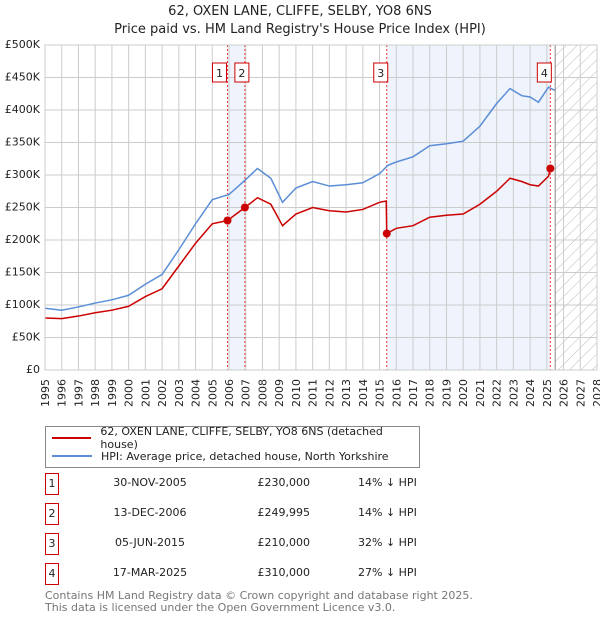 This screenshot has width=600, height=620. Describe the element at coordinates (595, 393) in the screenshot. I see `x-tick-label: 2028` at that location.